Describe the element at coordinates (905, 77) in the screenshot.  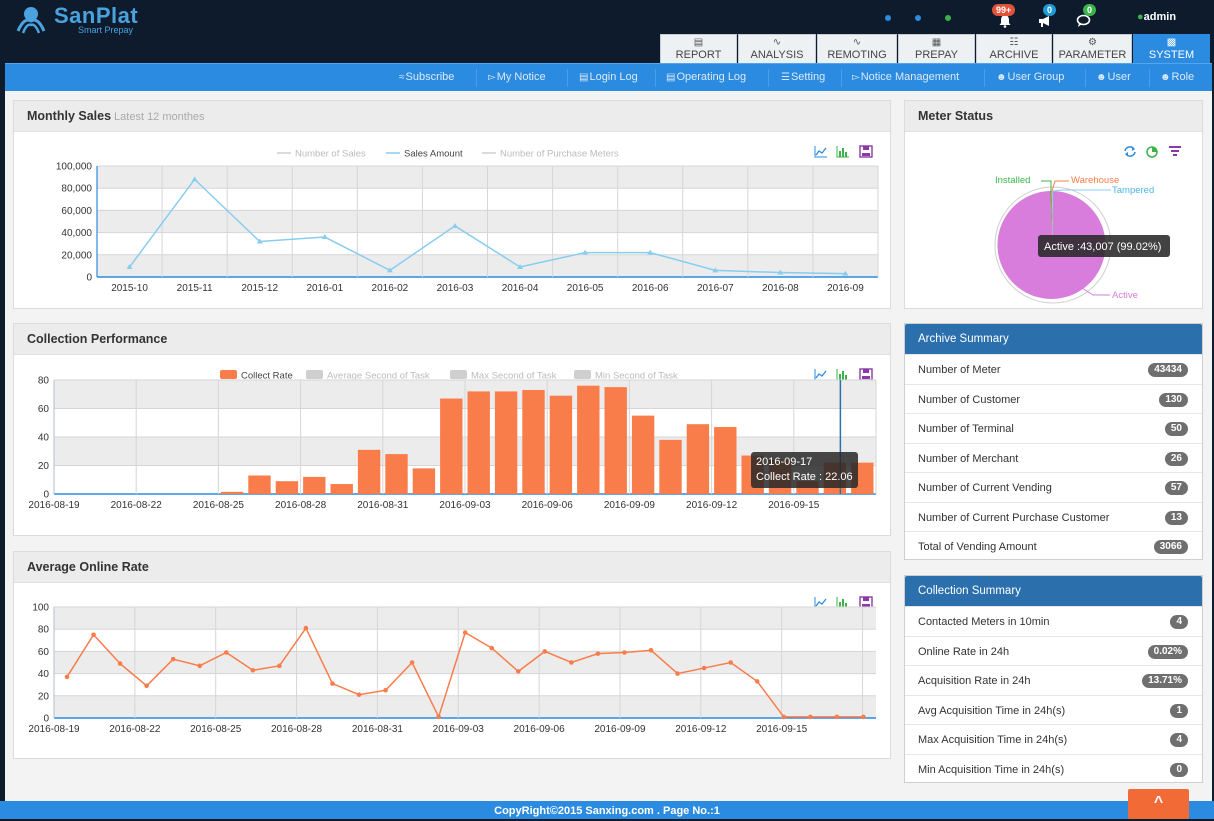
I see `subnav-notice-management: ▻Notice Management` at that location.